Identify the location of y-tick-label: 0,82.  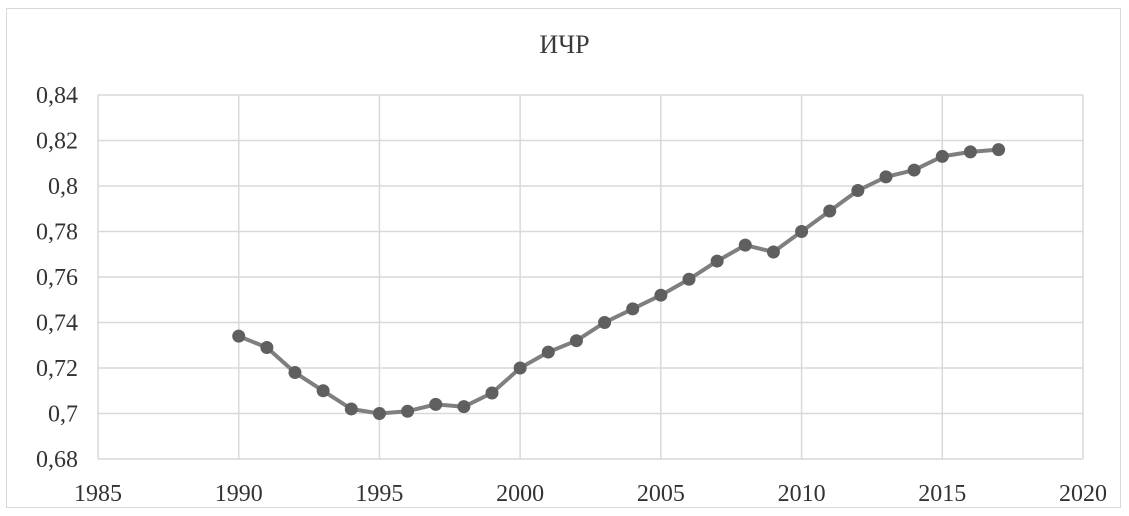
(57, 142).